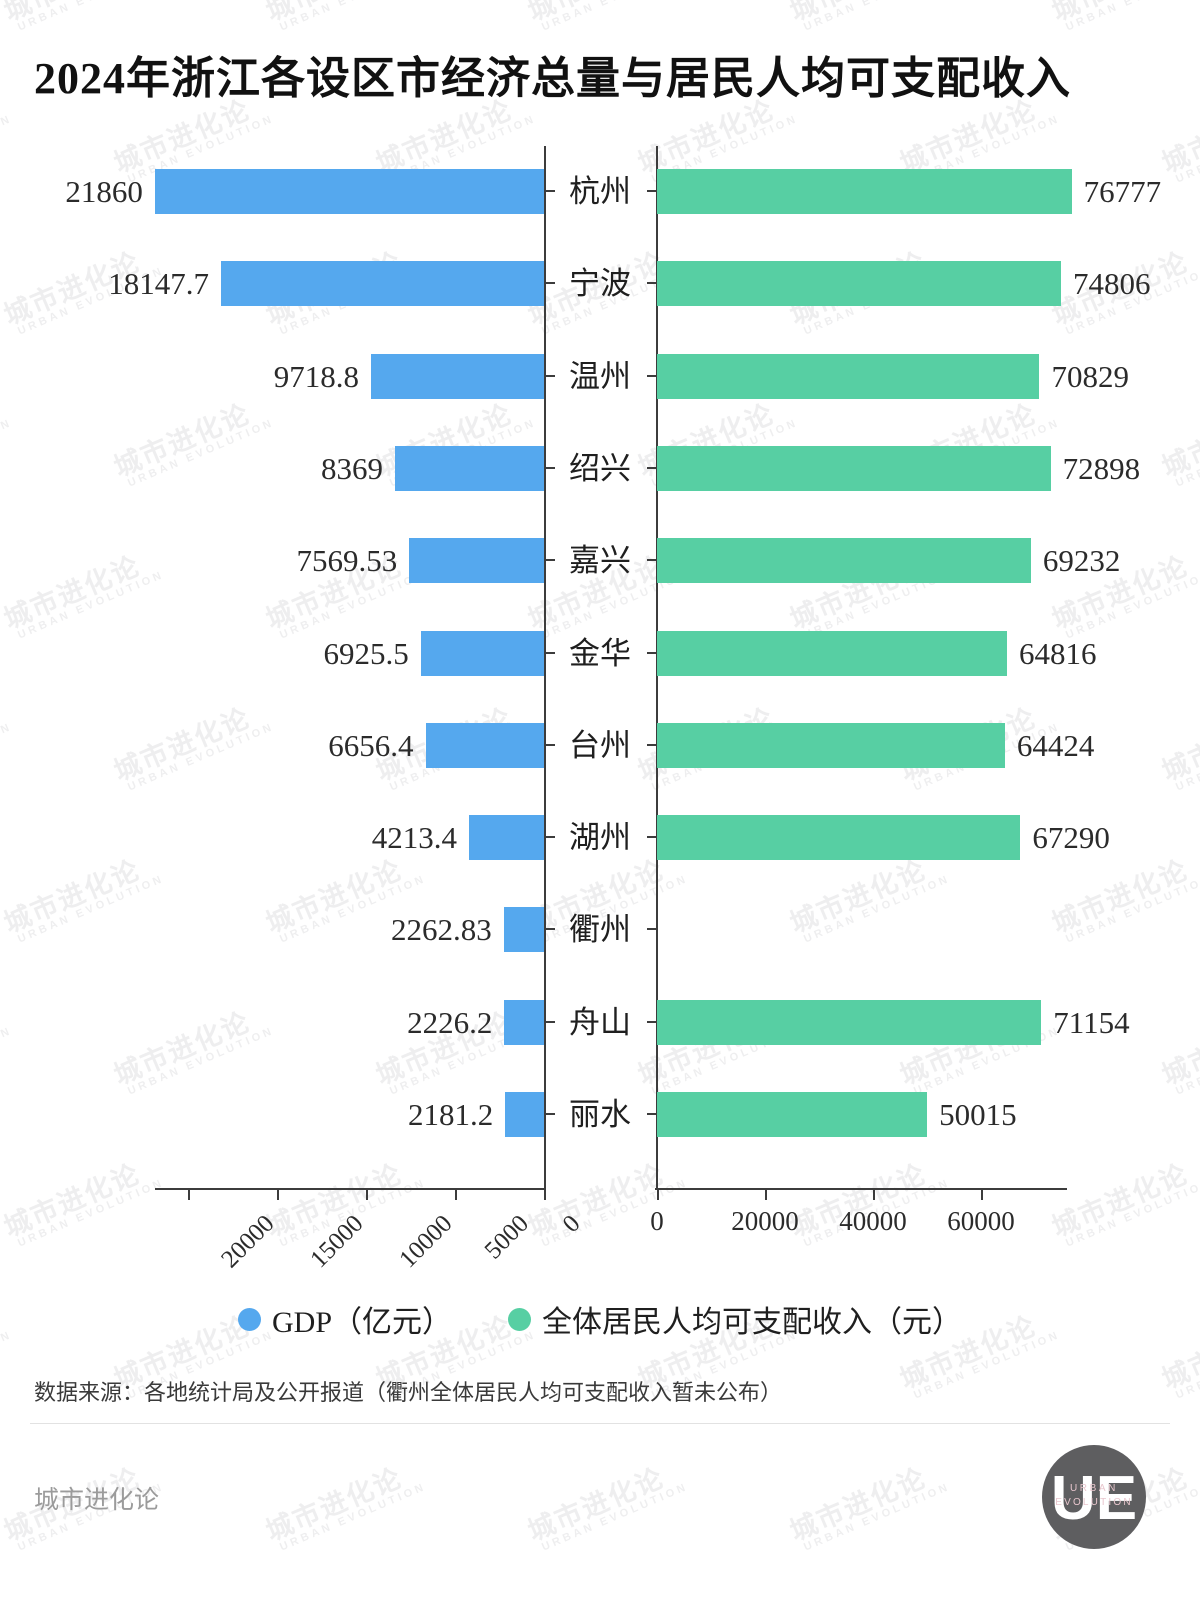  I want to click on gdp-value-label: 6656.4, so click(371, 745).